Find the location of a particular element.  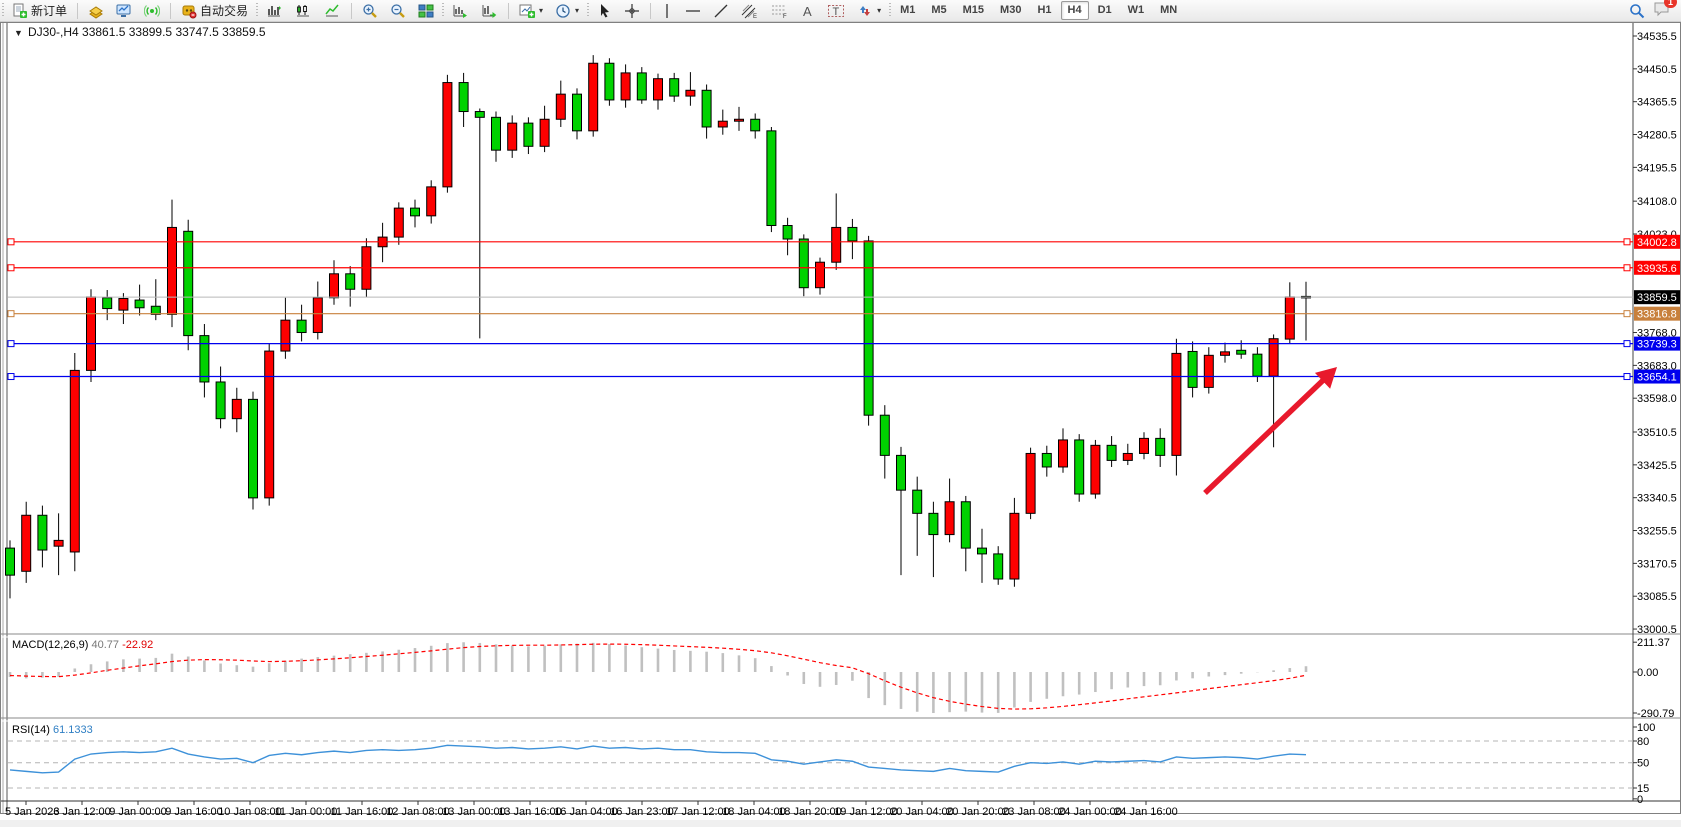

tile-windows-button is located at coordinates (426, 10).